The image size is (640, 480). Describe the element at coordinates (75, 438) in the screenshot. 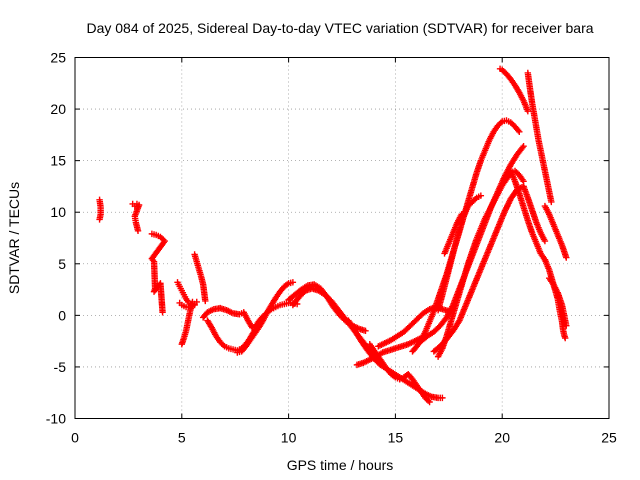

I see `x-tick-label: 0` at that location.